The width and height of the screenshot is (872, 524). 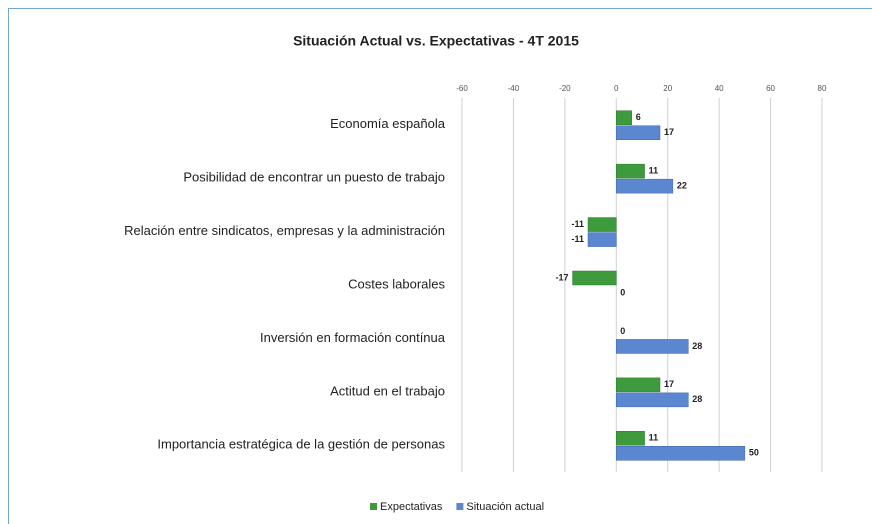 I want to click on x-tick-label: 20, so click(x=667, y=88).